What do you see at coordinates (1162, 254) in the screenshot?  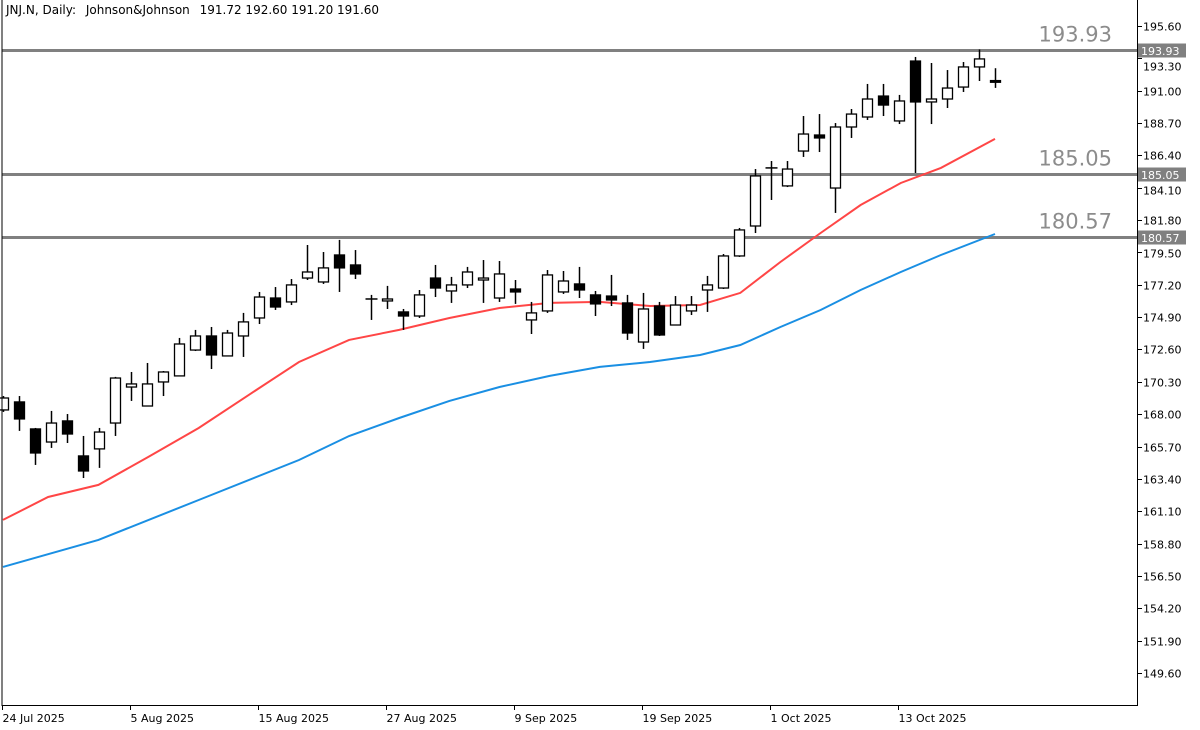 I see `price-tick-label: 179.50` at bounding box center [1162, 254].